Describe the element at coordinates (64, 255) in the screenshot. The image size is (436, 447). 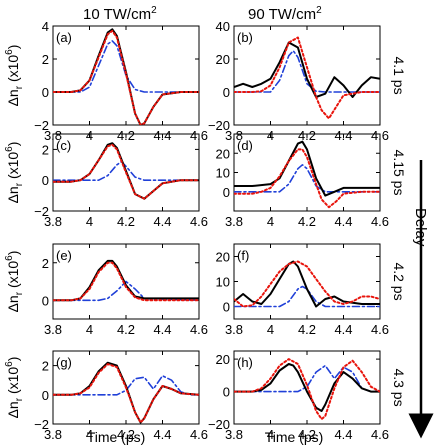
I see `panel-label: (e)` at that location.